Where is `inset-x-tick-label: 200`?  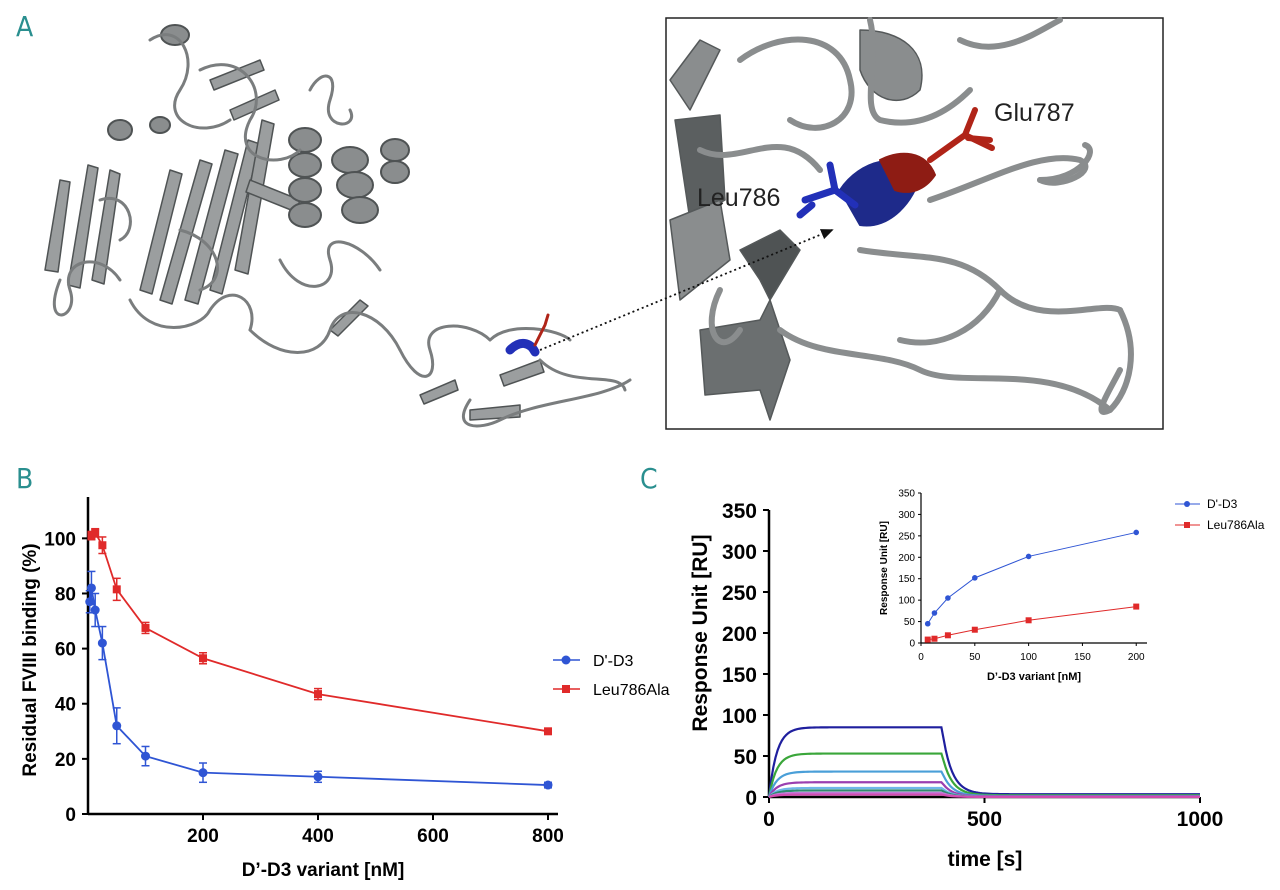 inset-x-tick-label: 200 is located at coordinates (1136, 657).